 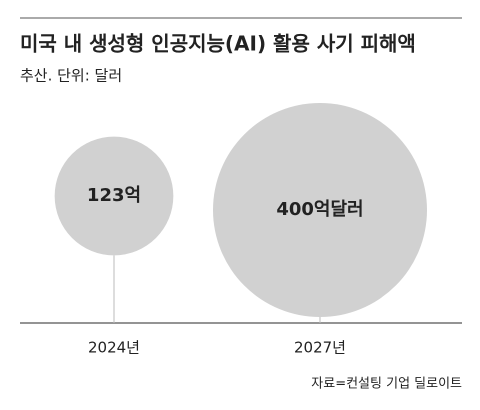 I want to click on x-tick-label: 2027년, so click(x=320, y=348).